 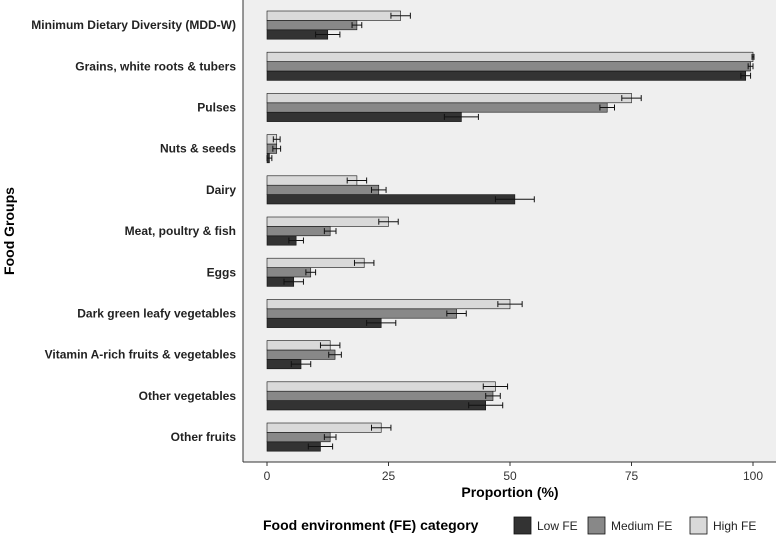 What do you see at coordinates (156, 314) in the screenshot?
I see `category-label: Dark green leafy vegetables` at bounding box center [156, 314].